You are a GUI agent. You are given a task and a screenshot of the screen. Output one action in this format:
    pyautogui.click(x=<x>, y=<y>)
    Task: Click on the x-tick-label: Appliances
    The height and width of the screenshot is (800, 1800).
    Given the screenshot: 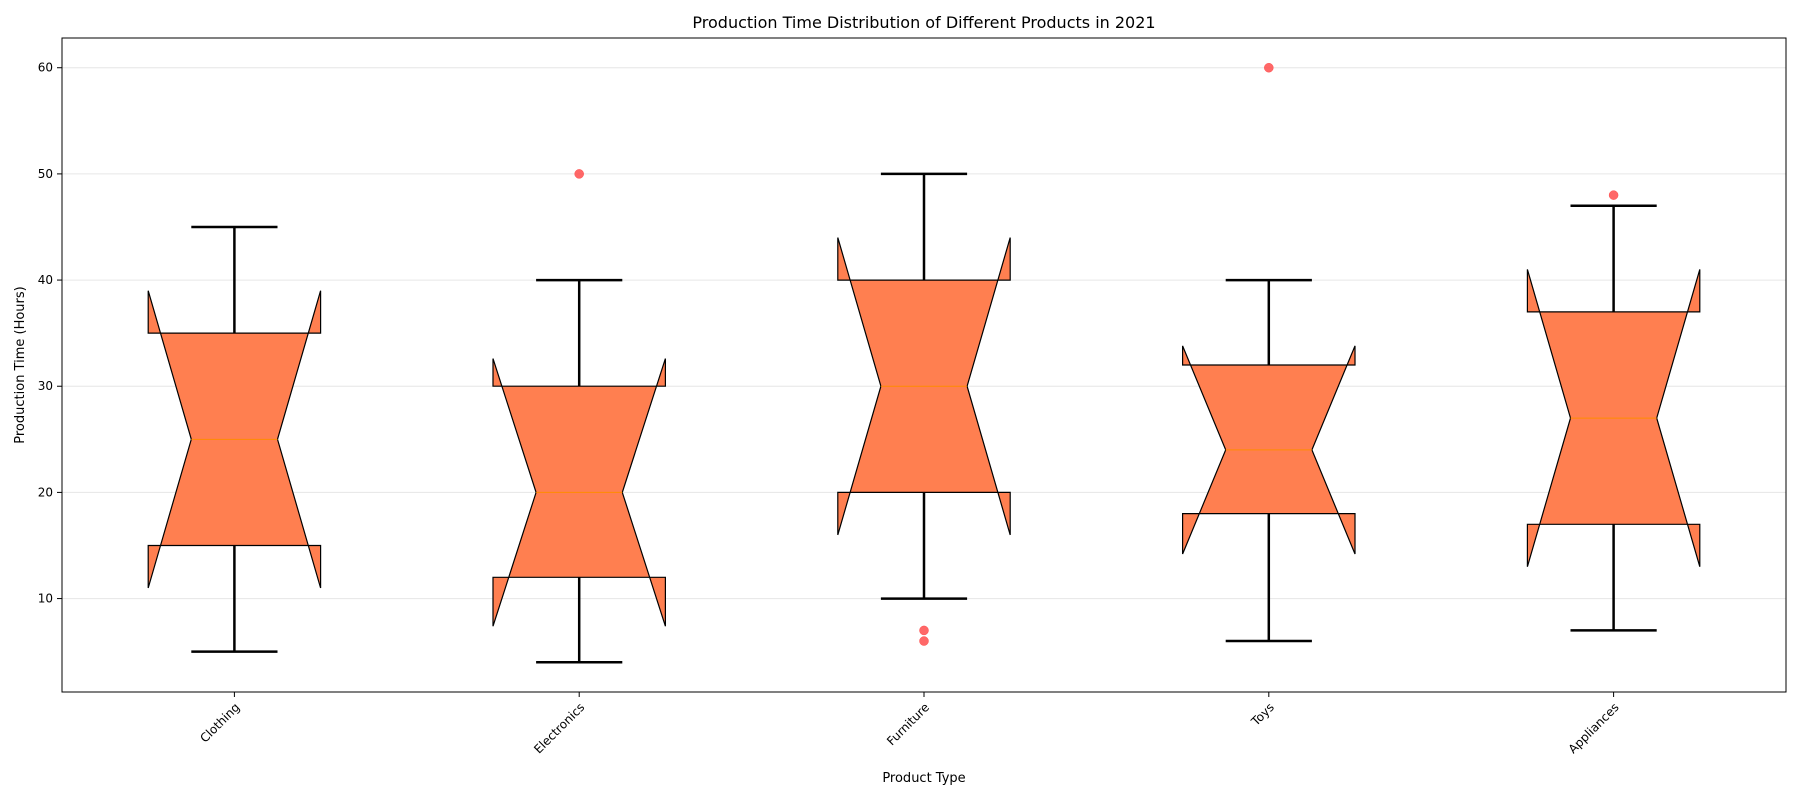 What is the action you would take?
    pyautogui.click(x=1594, y=728)
    